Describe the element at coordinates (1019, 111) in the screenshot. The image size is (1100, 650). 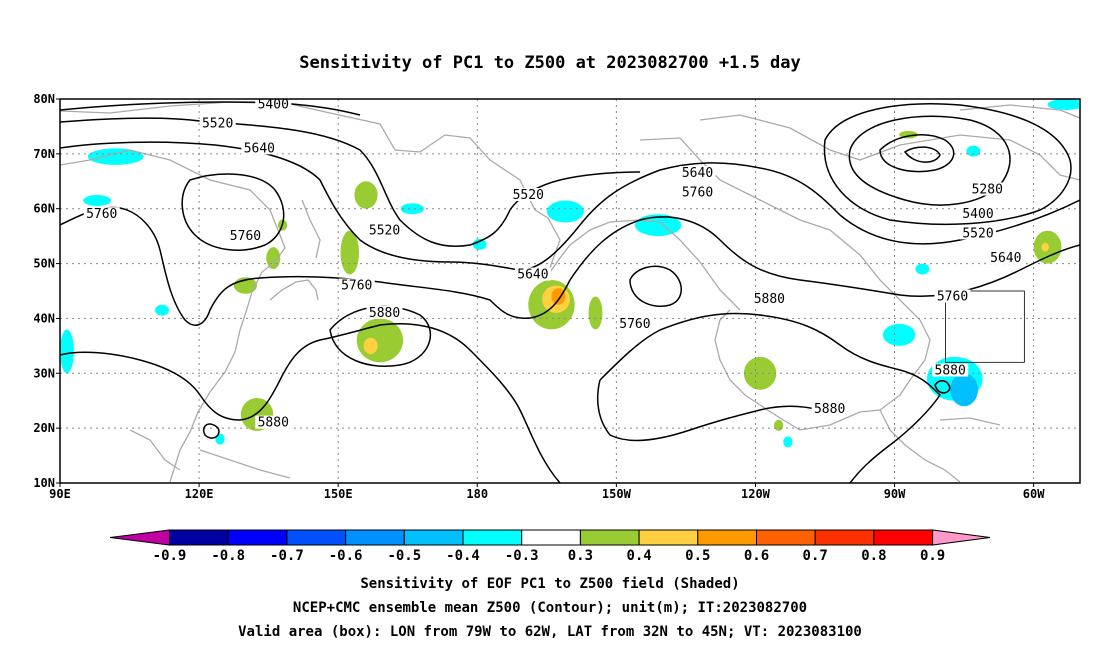
I see `coastline-greenland` at that location.